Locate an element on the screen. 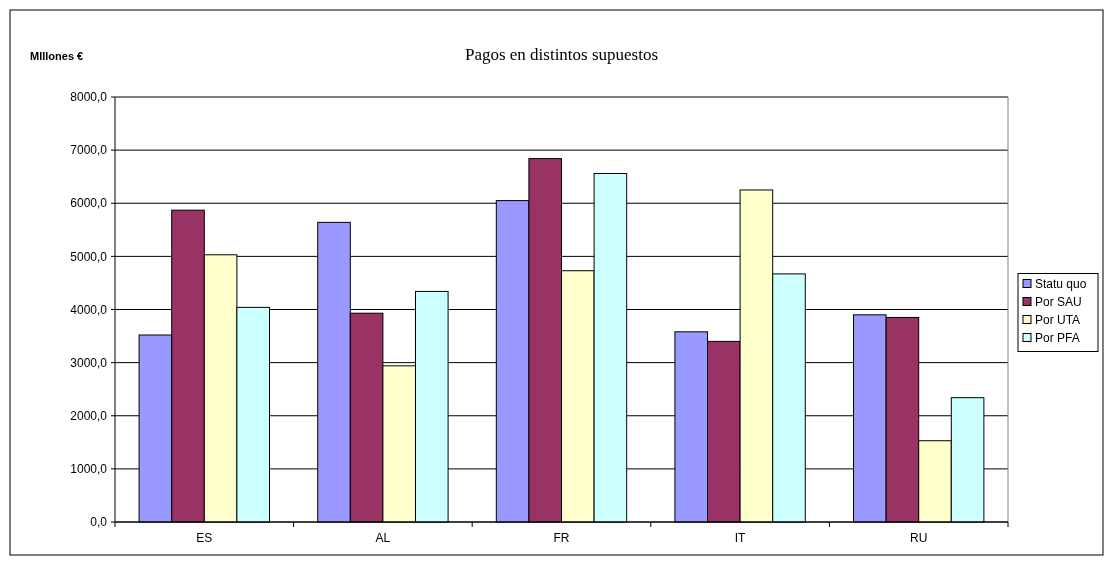 The image size is (1113, 565). x-tick-label: AL is located at coordinates (383, 538).